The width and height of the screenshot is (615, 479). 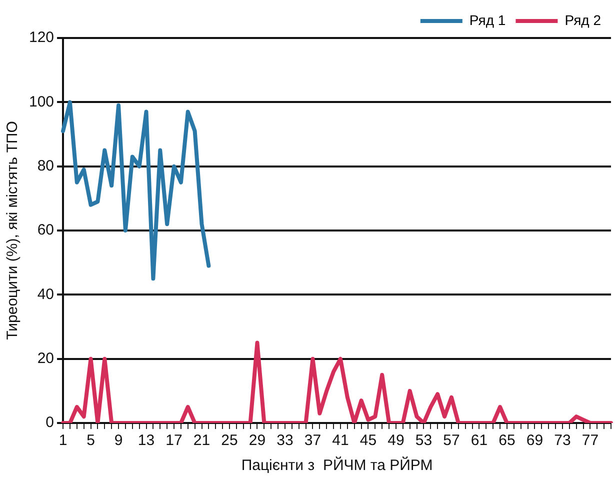 I want to click on x-tick-label: 57, so click(x=451, y=441).